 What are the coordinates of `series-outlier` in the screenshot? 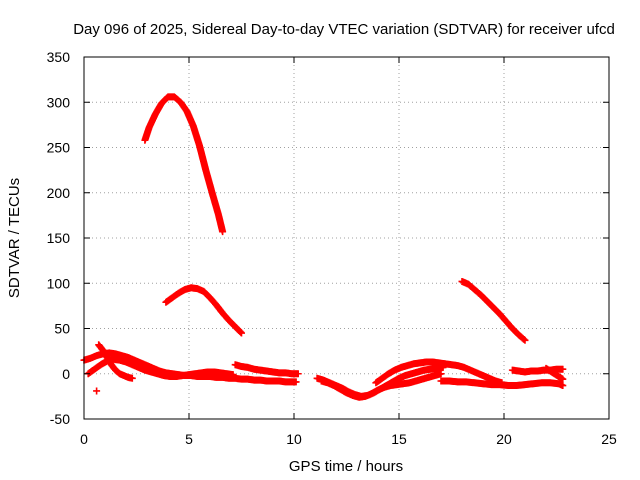 It's located at (97, 391).